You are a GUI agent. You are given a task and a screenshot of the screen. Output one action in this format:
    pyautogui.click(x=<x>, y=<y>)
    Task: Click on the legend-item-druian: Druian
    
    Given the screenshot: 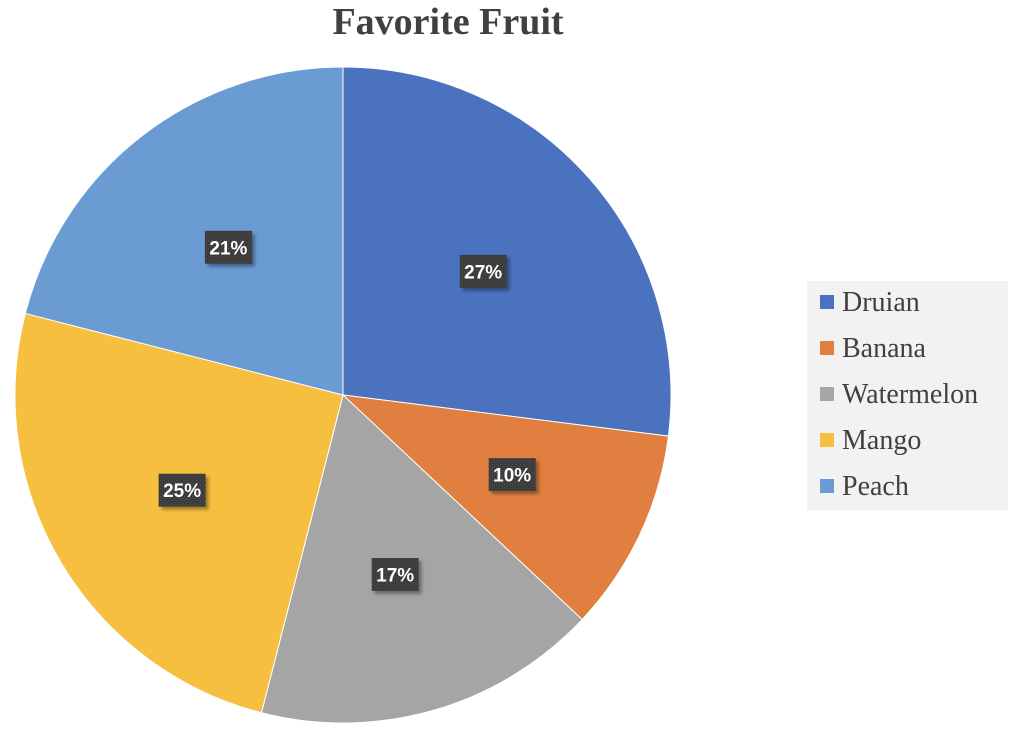 What is the action you would take?
    pyautogui.click(x=870, y=302)
    